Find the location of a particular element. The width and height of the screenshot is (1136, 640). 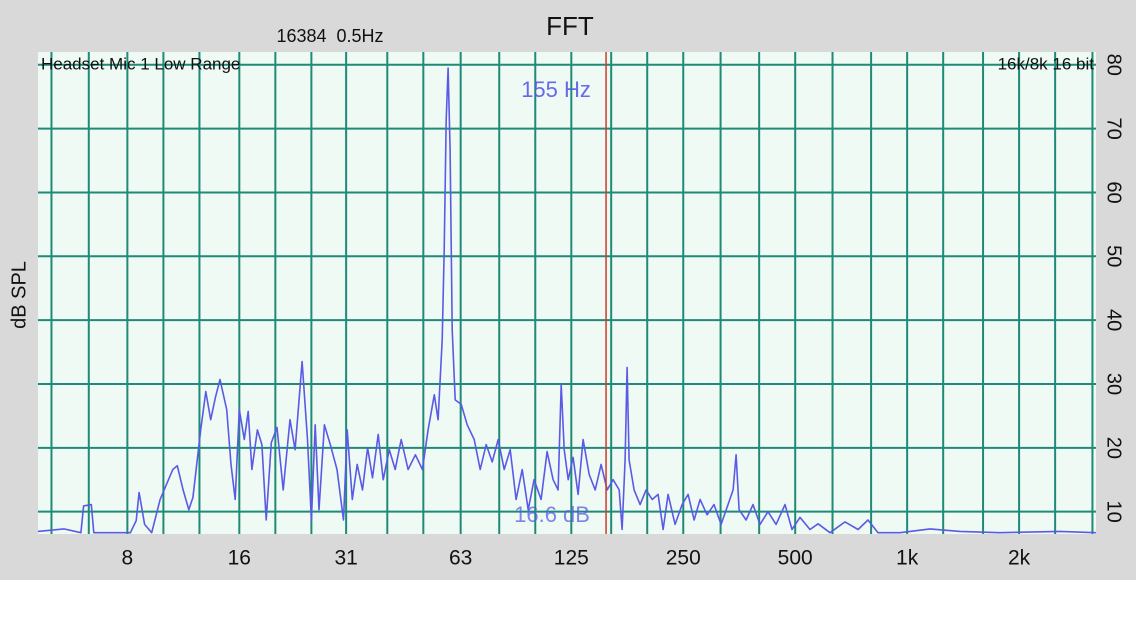

y-tick-label: 10 is located at coordinates (1114, 512).